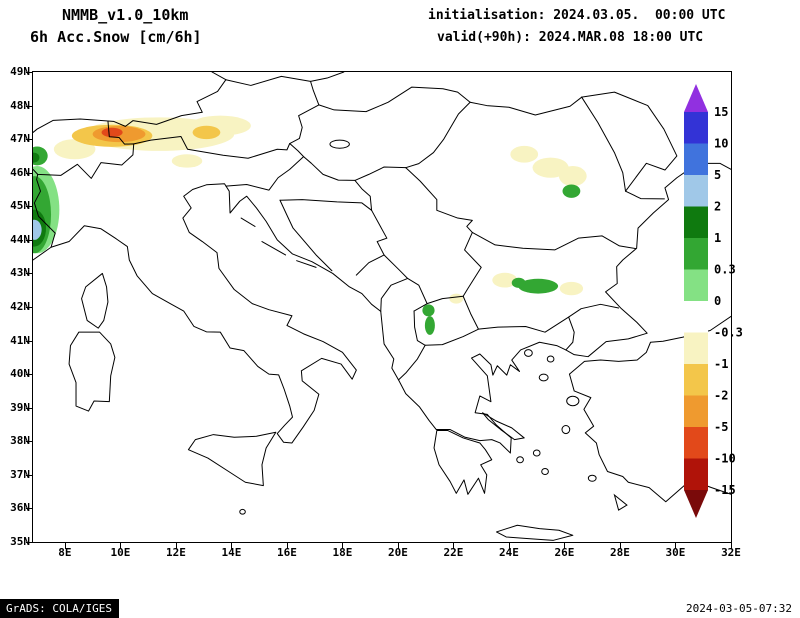 Image resolution: width=800 pixels, height=618 pixels. What do you see at coordinates (725, 490) in the screenshot?
I see `colorbar-tick-label: -15` at bounding box center [725, 490].